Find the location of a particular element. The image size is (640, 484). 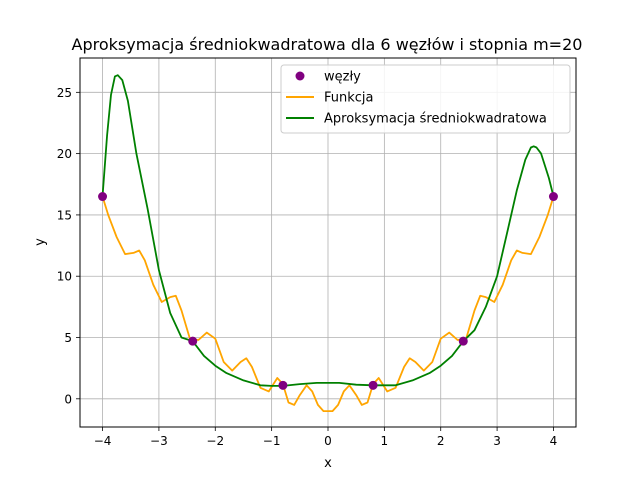

y-tick-label: 0 is located at coordinates (68, 399).